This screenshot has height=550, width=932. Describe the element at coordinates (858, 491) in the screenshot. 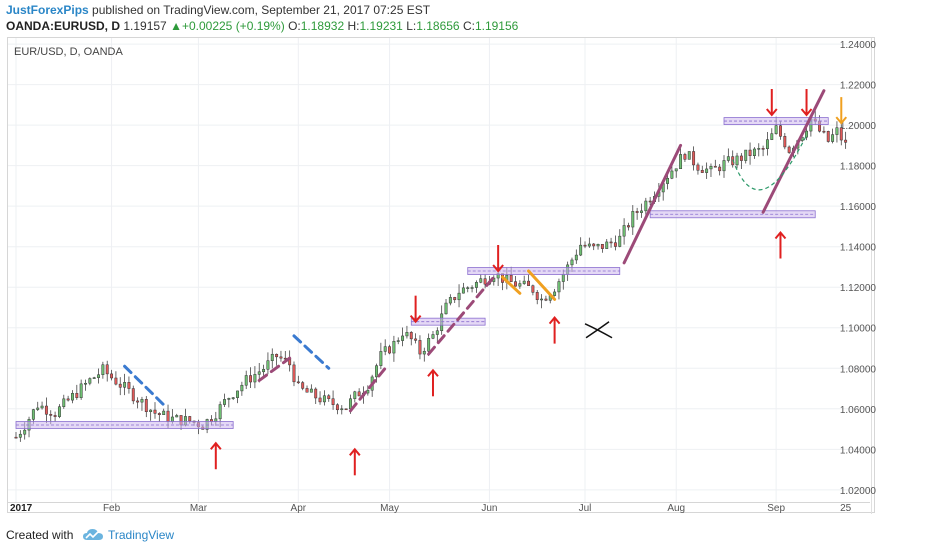

I see `y-tick-label: 1.02000` at that location.